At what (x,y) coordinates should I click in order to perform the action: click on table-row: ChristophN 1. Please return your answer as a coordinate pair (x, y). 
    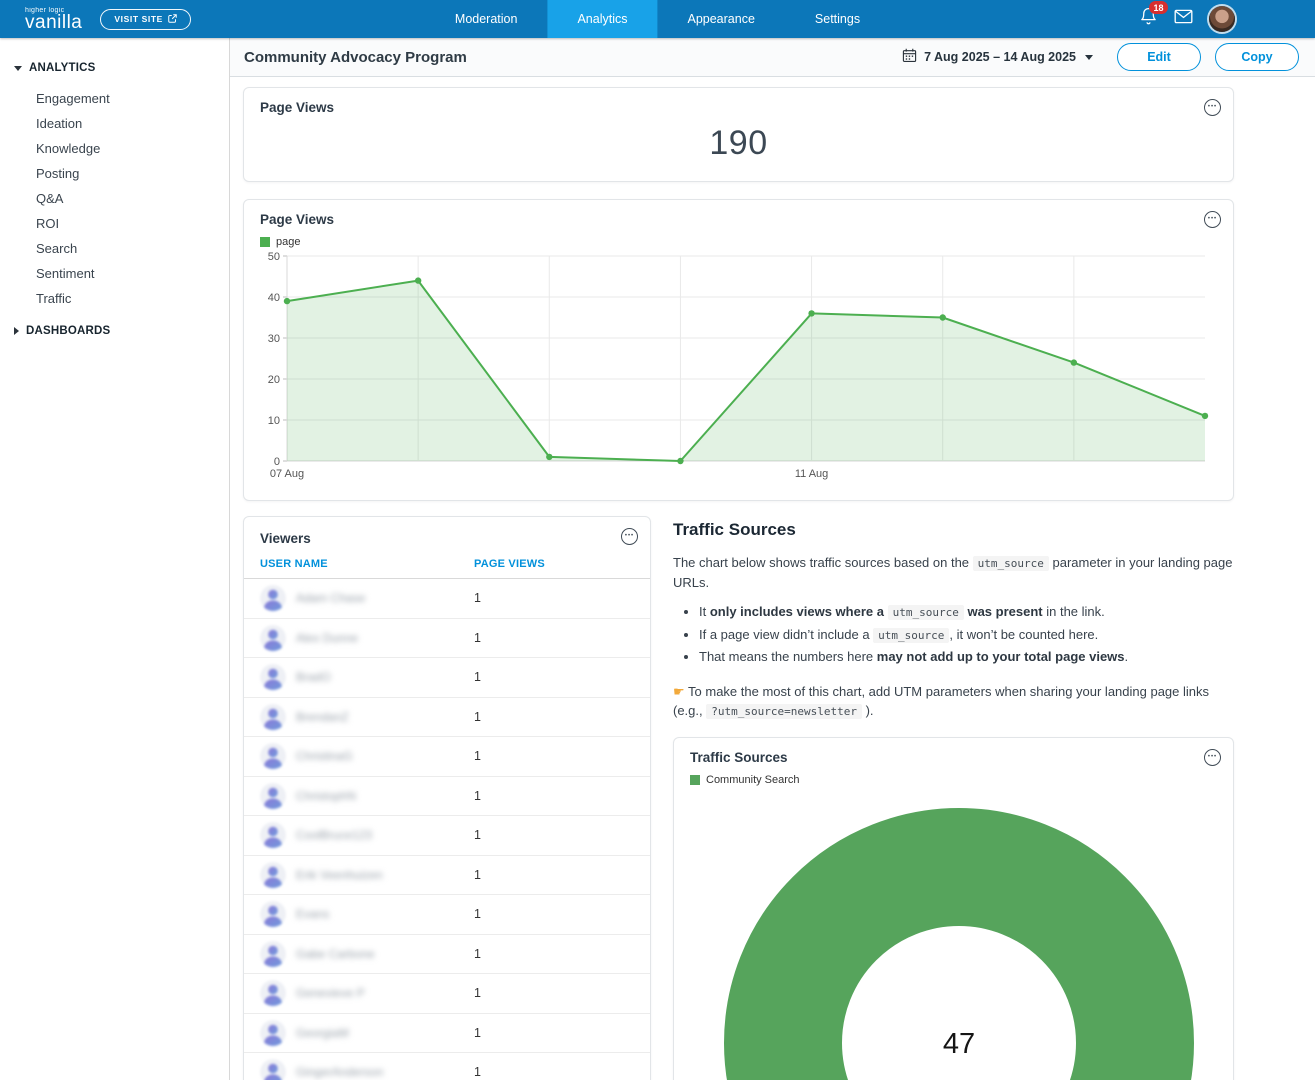
    Looking at the image, I should click on (447, 796).